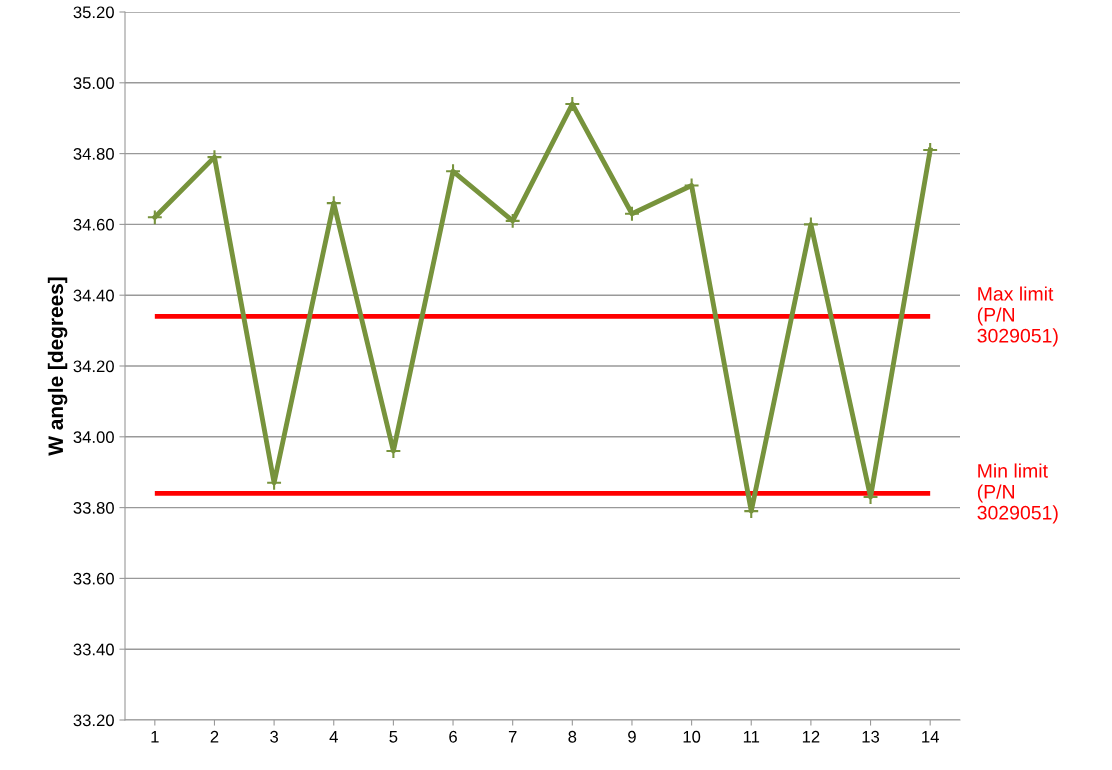 Image resolution: width=1112 pixels, height=770 pixels. Describe the element at coordinates (871, 736) in the screenshot. I see `x-tick-label: 13` at that location.